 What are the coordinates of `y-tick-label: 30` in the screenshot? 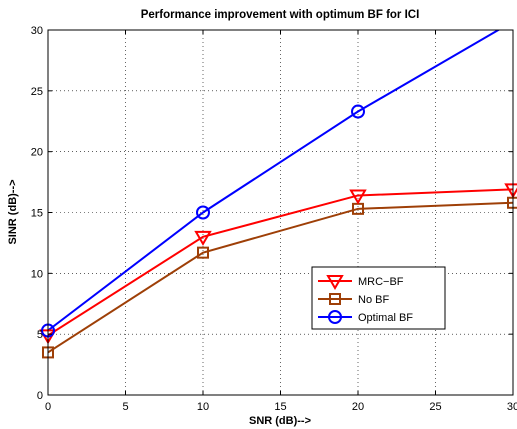 It's located at (37, 31).